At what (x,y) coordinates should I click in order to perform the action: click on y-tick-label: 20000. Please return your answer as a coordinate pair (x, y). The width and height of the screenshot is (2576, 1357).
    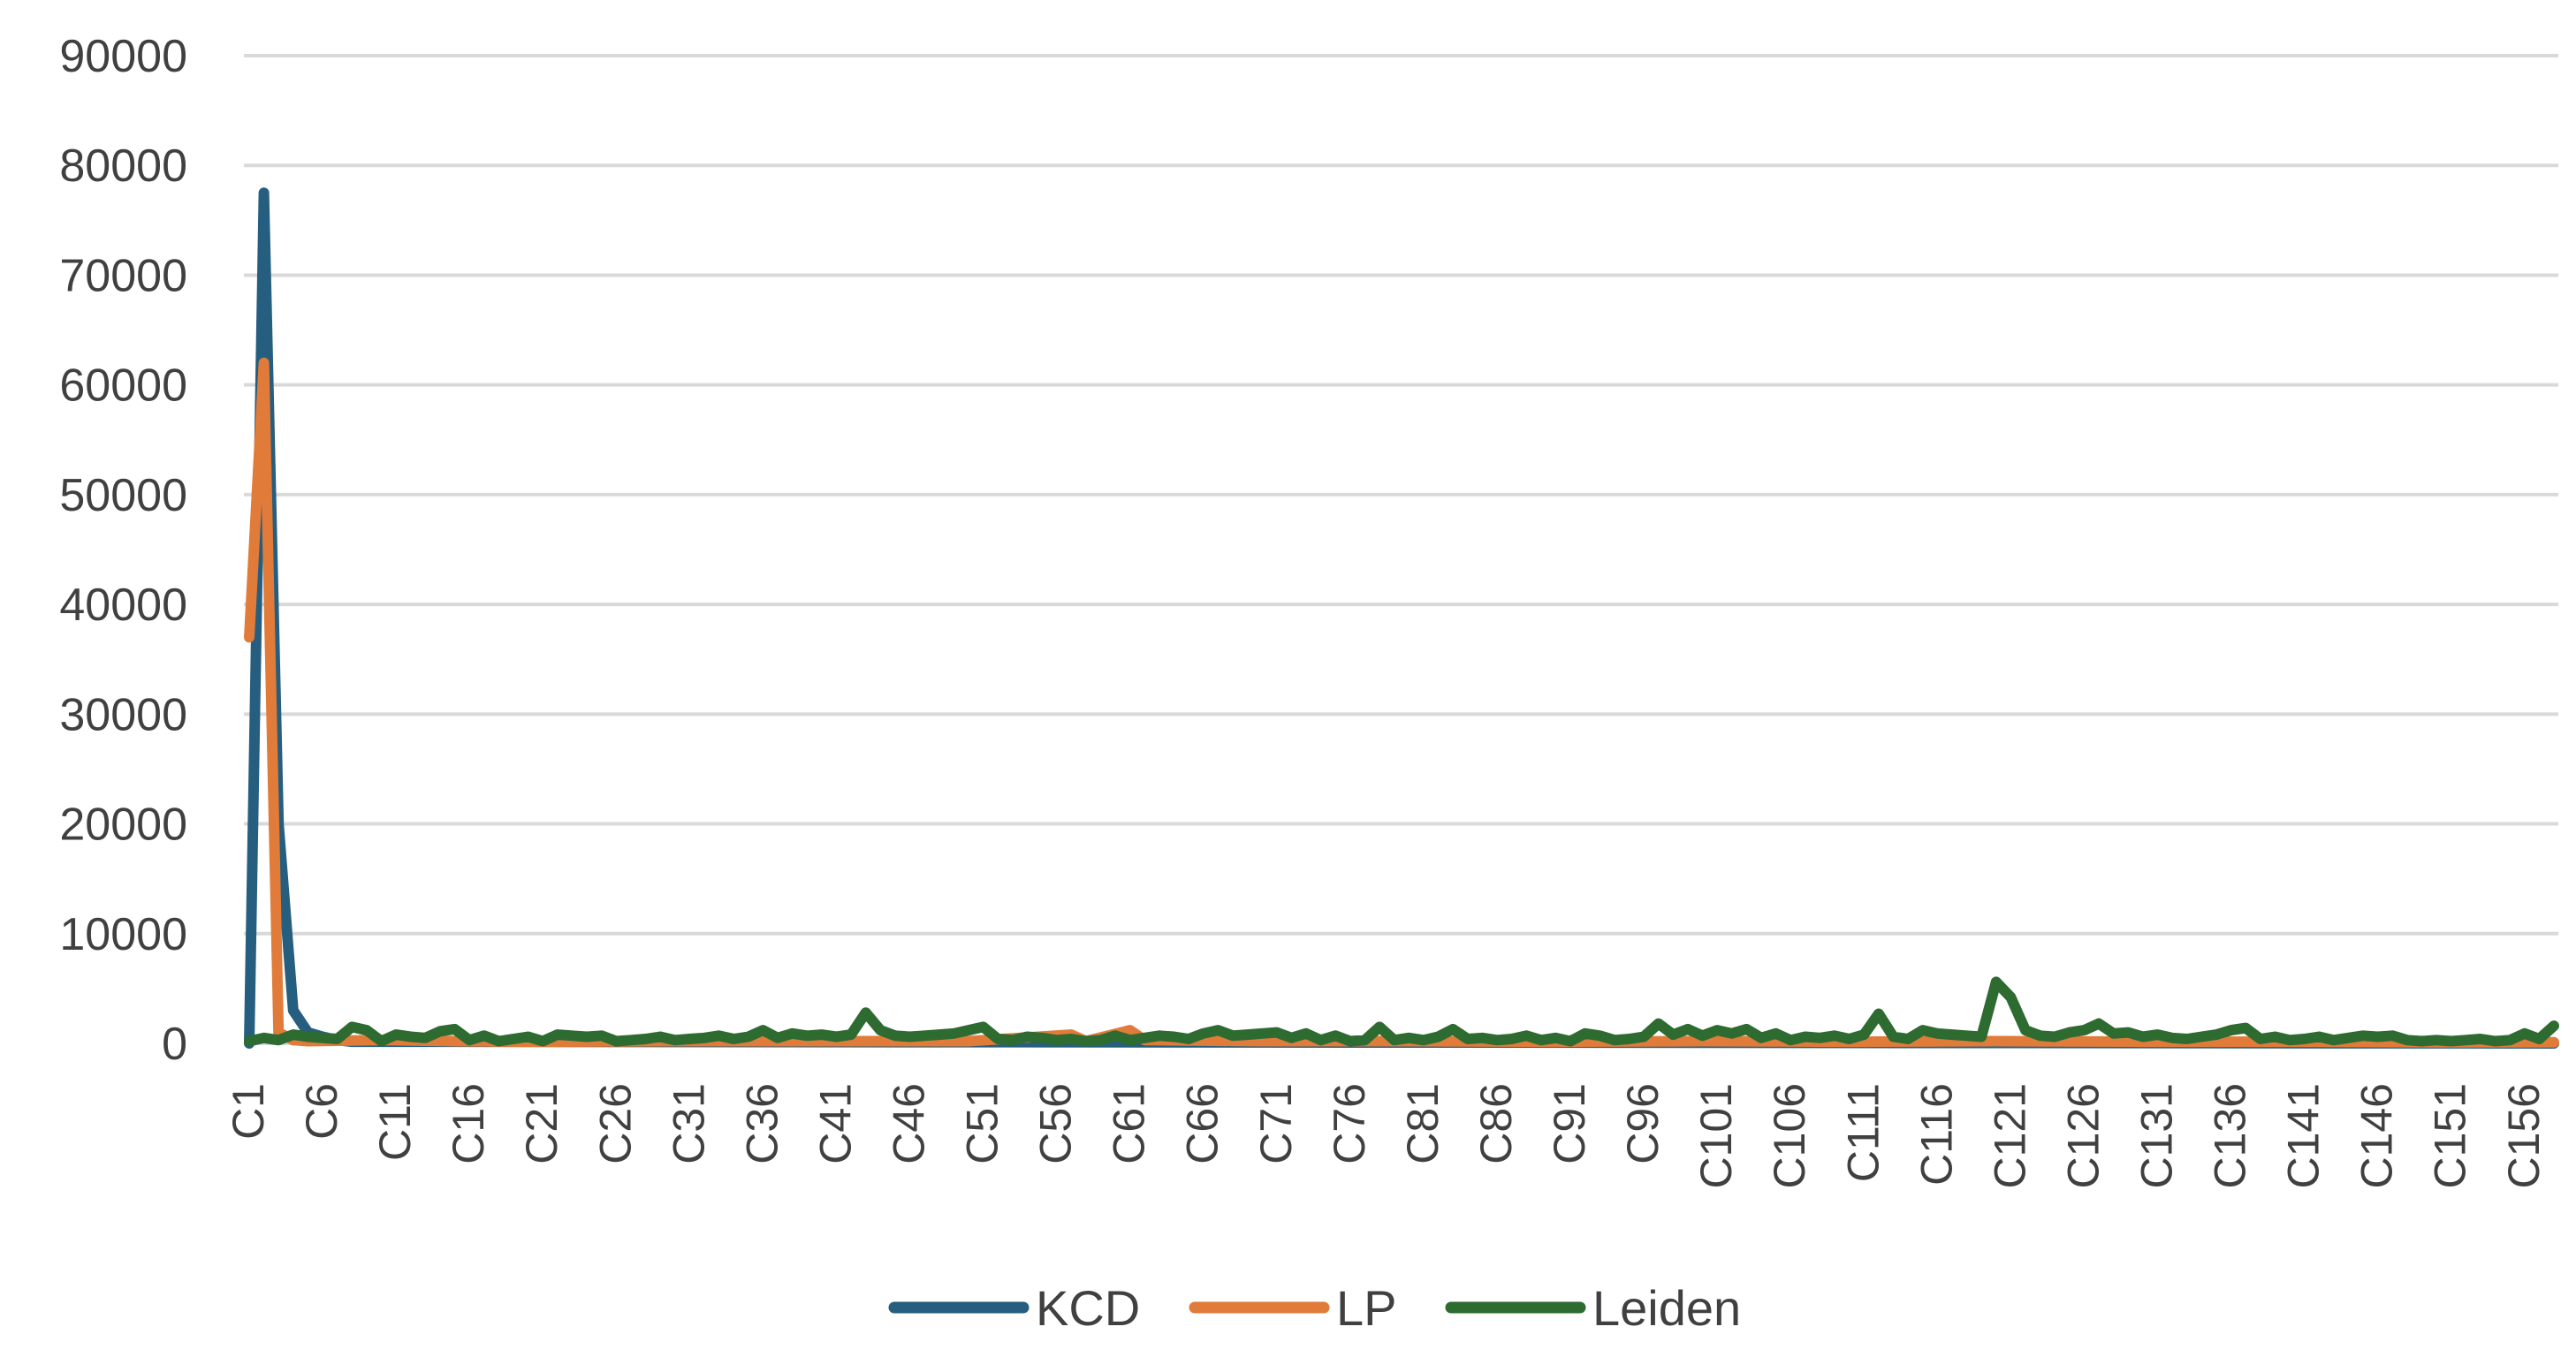
    Looking at the image, I should click on (123, 825).